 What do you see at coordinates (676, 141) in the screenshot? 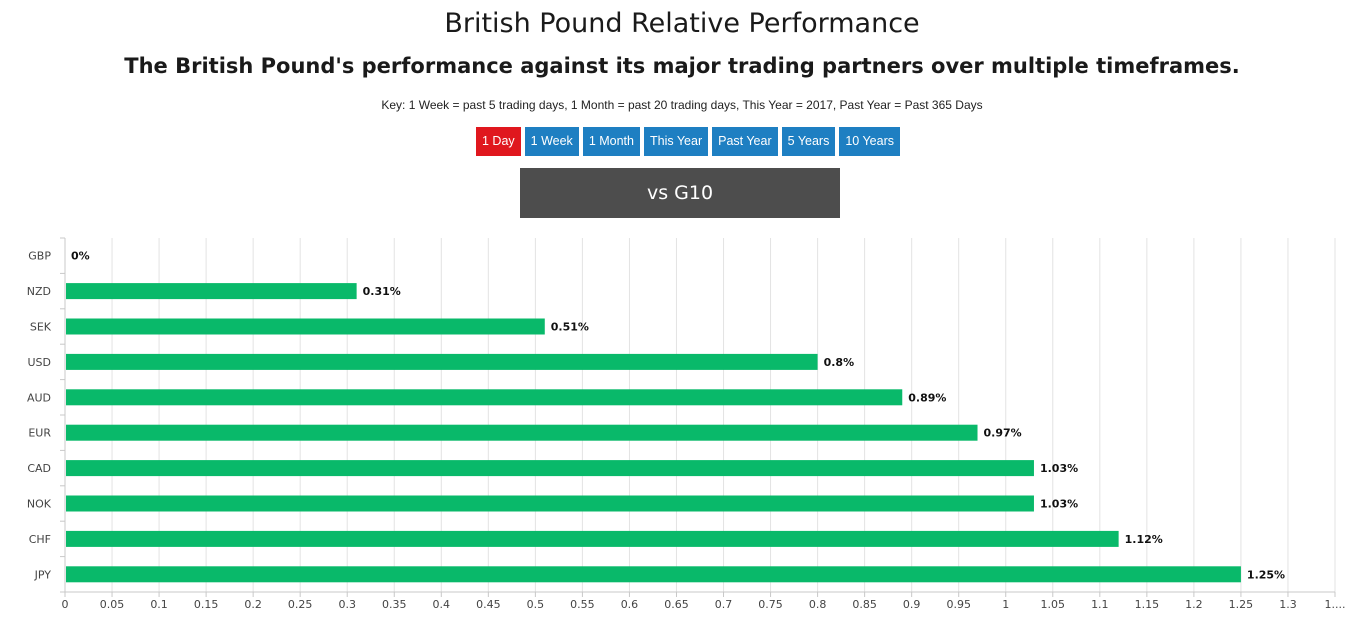
I see `timeframe-button-this-year: This Year` at bounding box center [676, 141].